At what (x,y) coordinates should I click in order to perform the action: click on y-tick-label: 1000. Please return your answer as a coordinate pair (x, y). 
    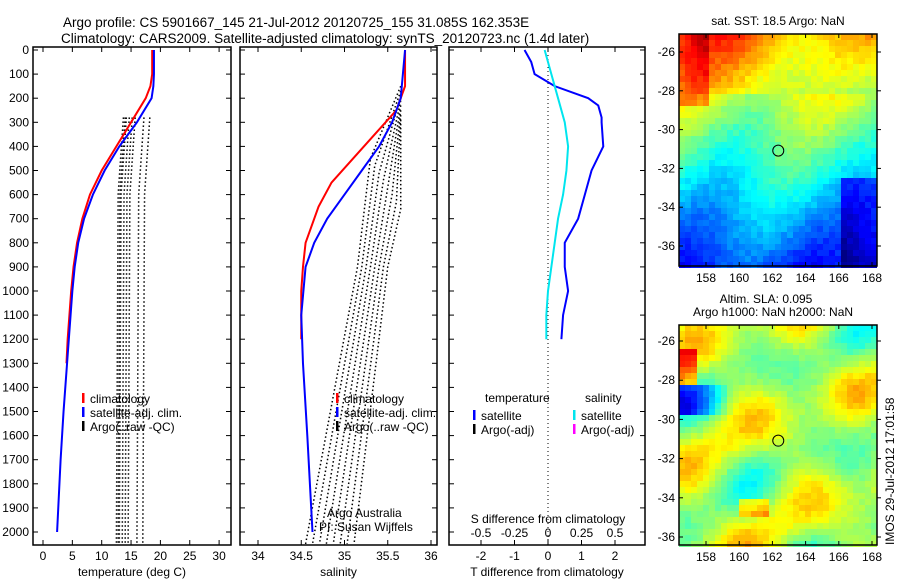
    Looking at the image, I should click on (15, 291).